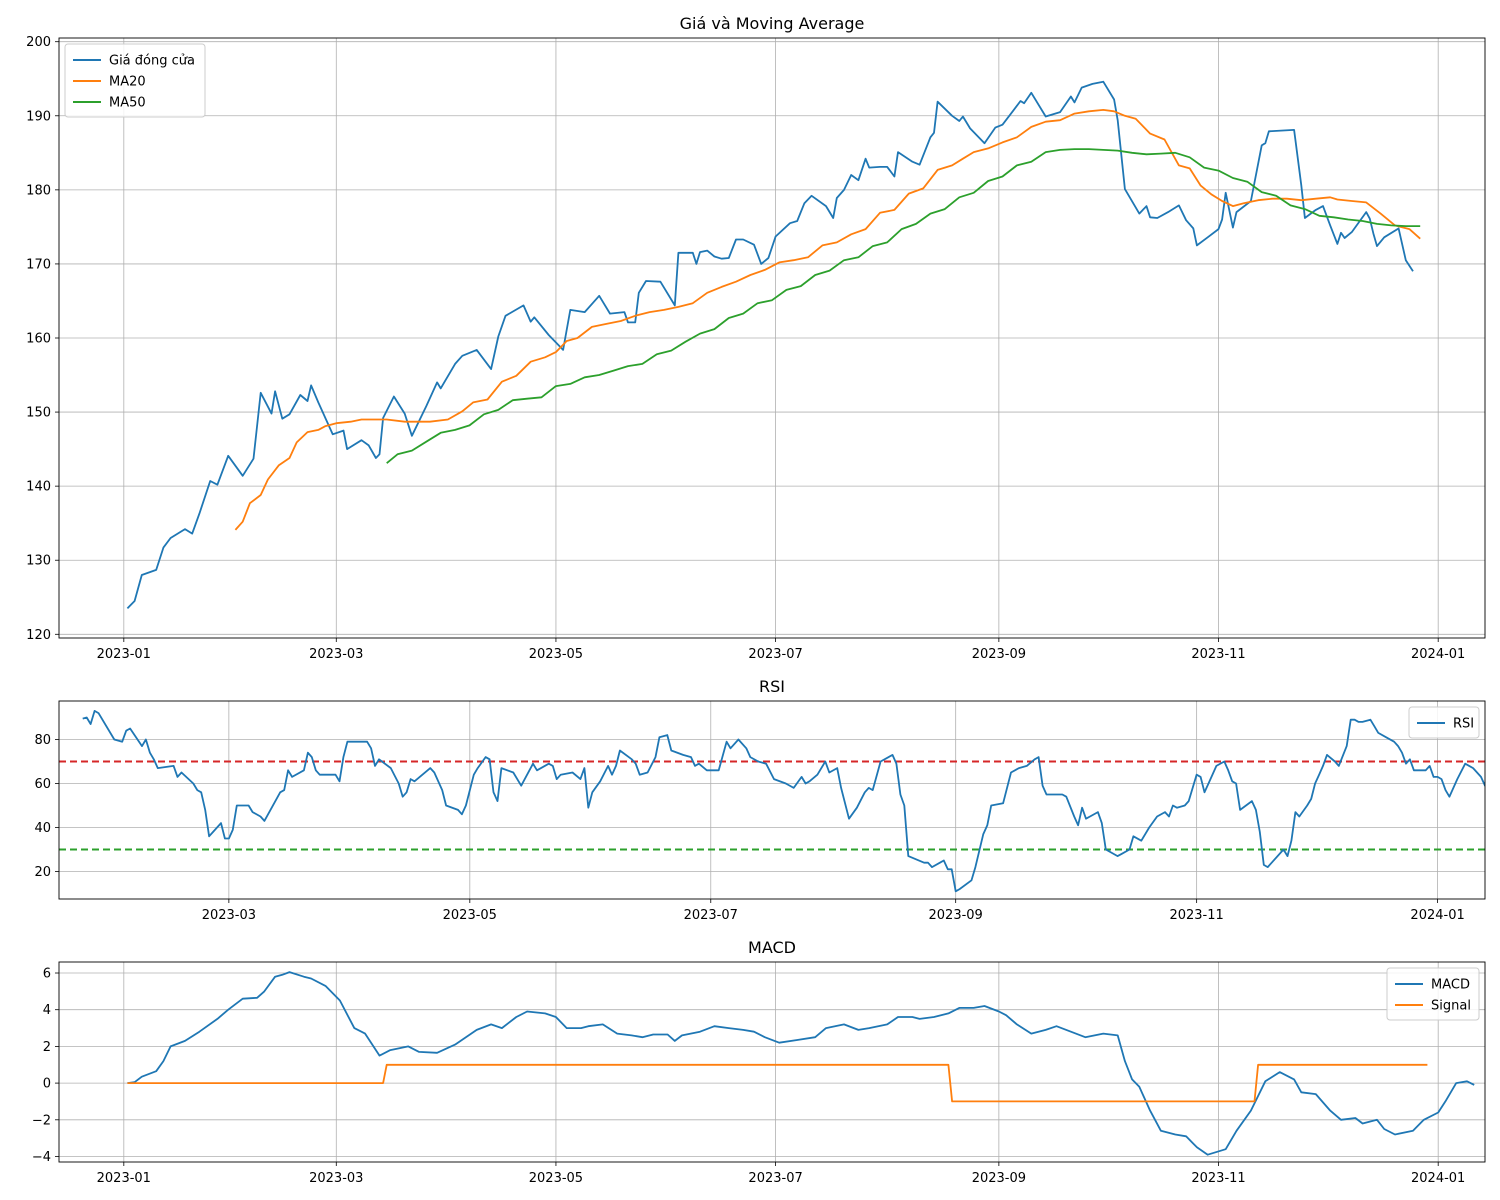  I want to click on y-tick-label: 2, so click(47, 1047).